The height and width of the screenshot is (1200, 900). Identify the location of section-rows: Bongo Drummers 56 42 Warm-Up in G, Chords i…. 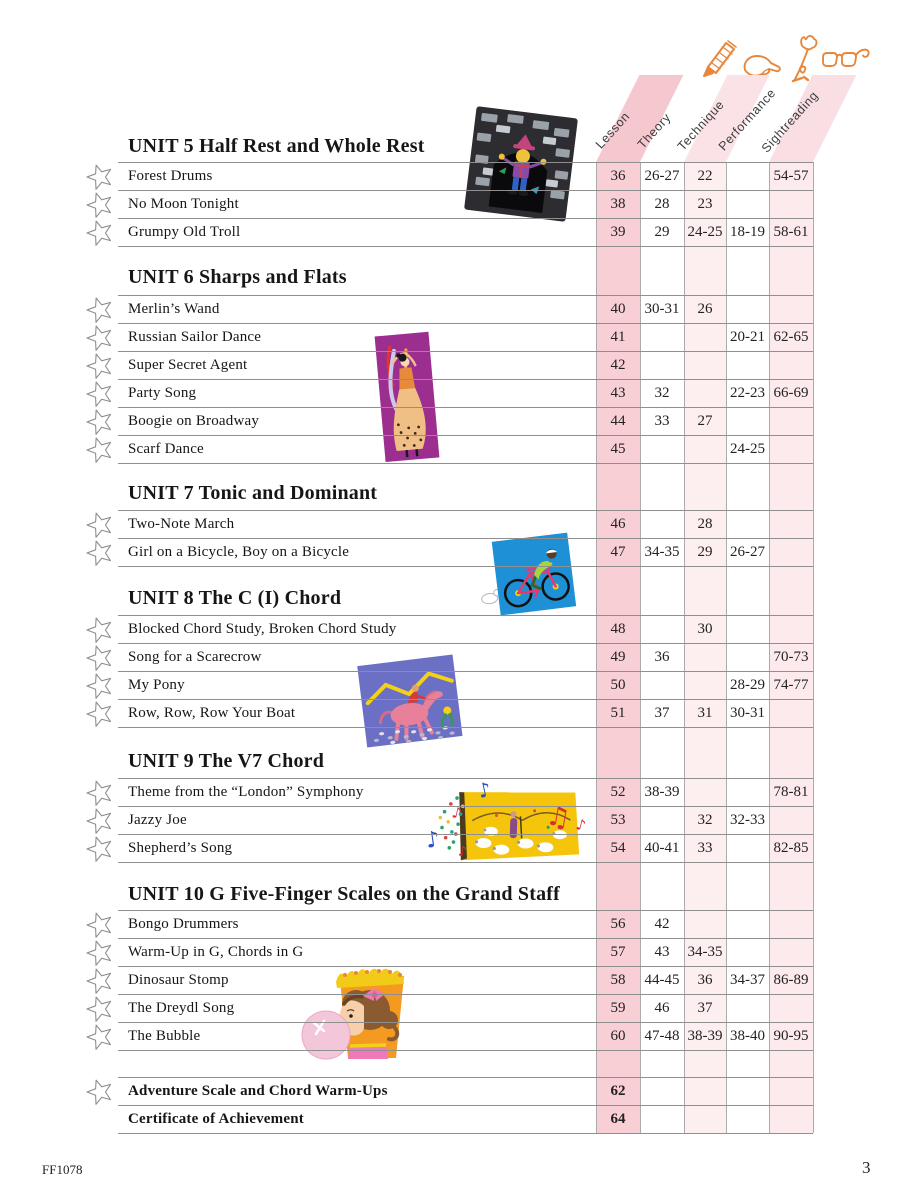
(449, 980).